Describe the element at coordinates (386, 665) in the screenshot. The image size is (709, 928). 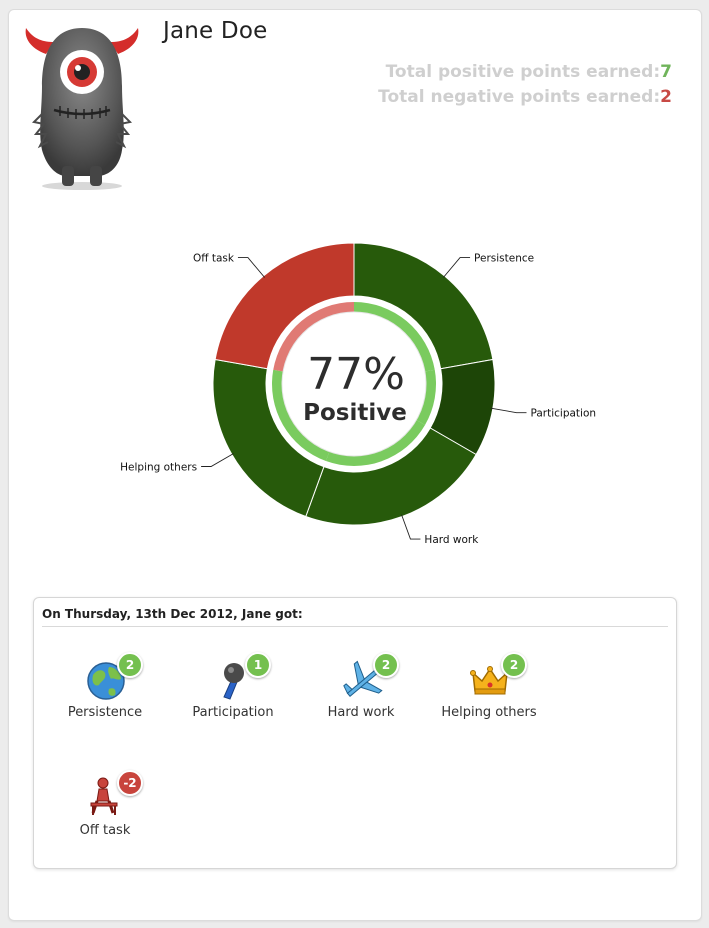
I see `hard-work-count-badge: 2` at that location.